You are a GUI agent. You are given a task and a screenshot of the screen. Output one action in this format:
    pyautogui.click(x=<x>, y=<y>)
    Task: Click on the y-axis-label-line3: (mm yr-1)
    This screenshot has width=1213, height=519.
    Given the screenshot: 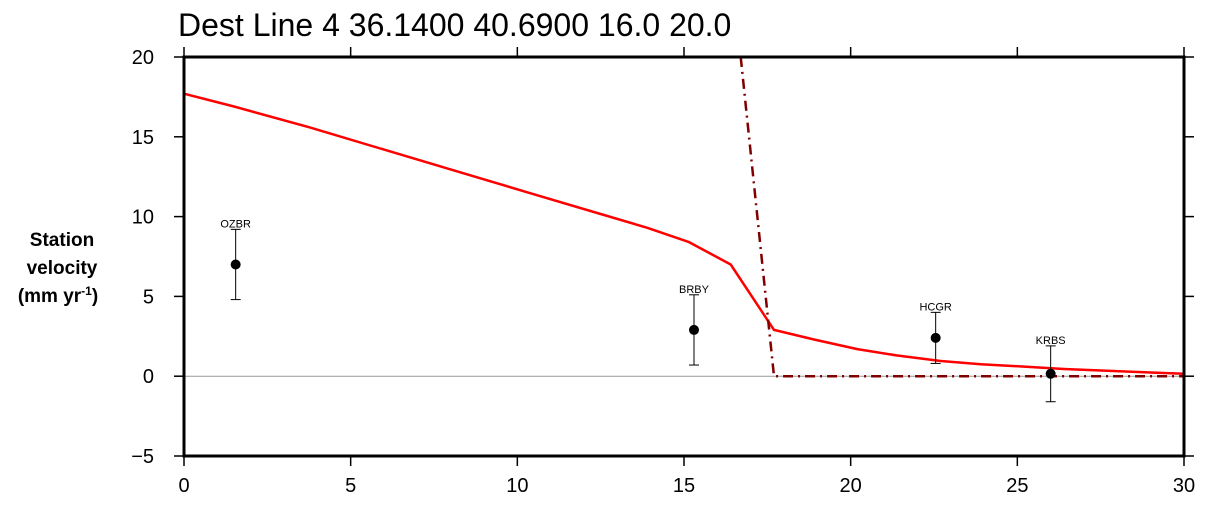 What is the action you would take?
    pyautogui.click(x=58, y=295)
    